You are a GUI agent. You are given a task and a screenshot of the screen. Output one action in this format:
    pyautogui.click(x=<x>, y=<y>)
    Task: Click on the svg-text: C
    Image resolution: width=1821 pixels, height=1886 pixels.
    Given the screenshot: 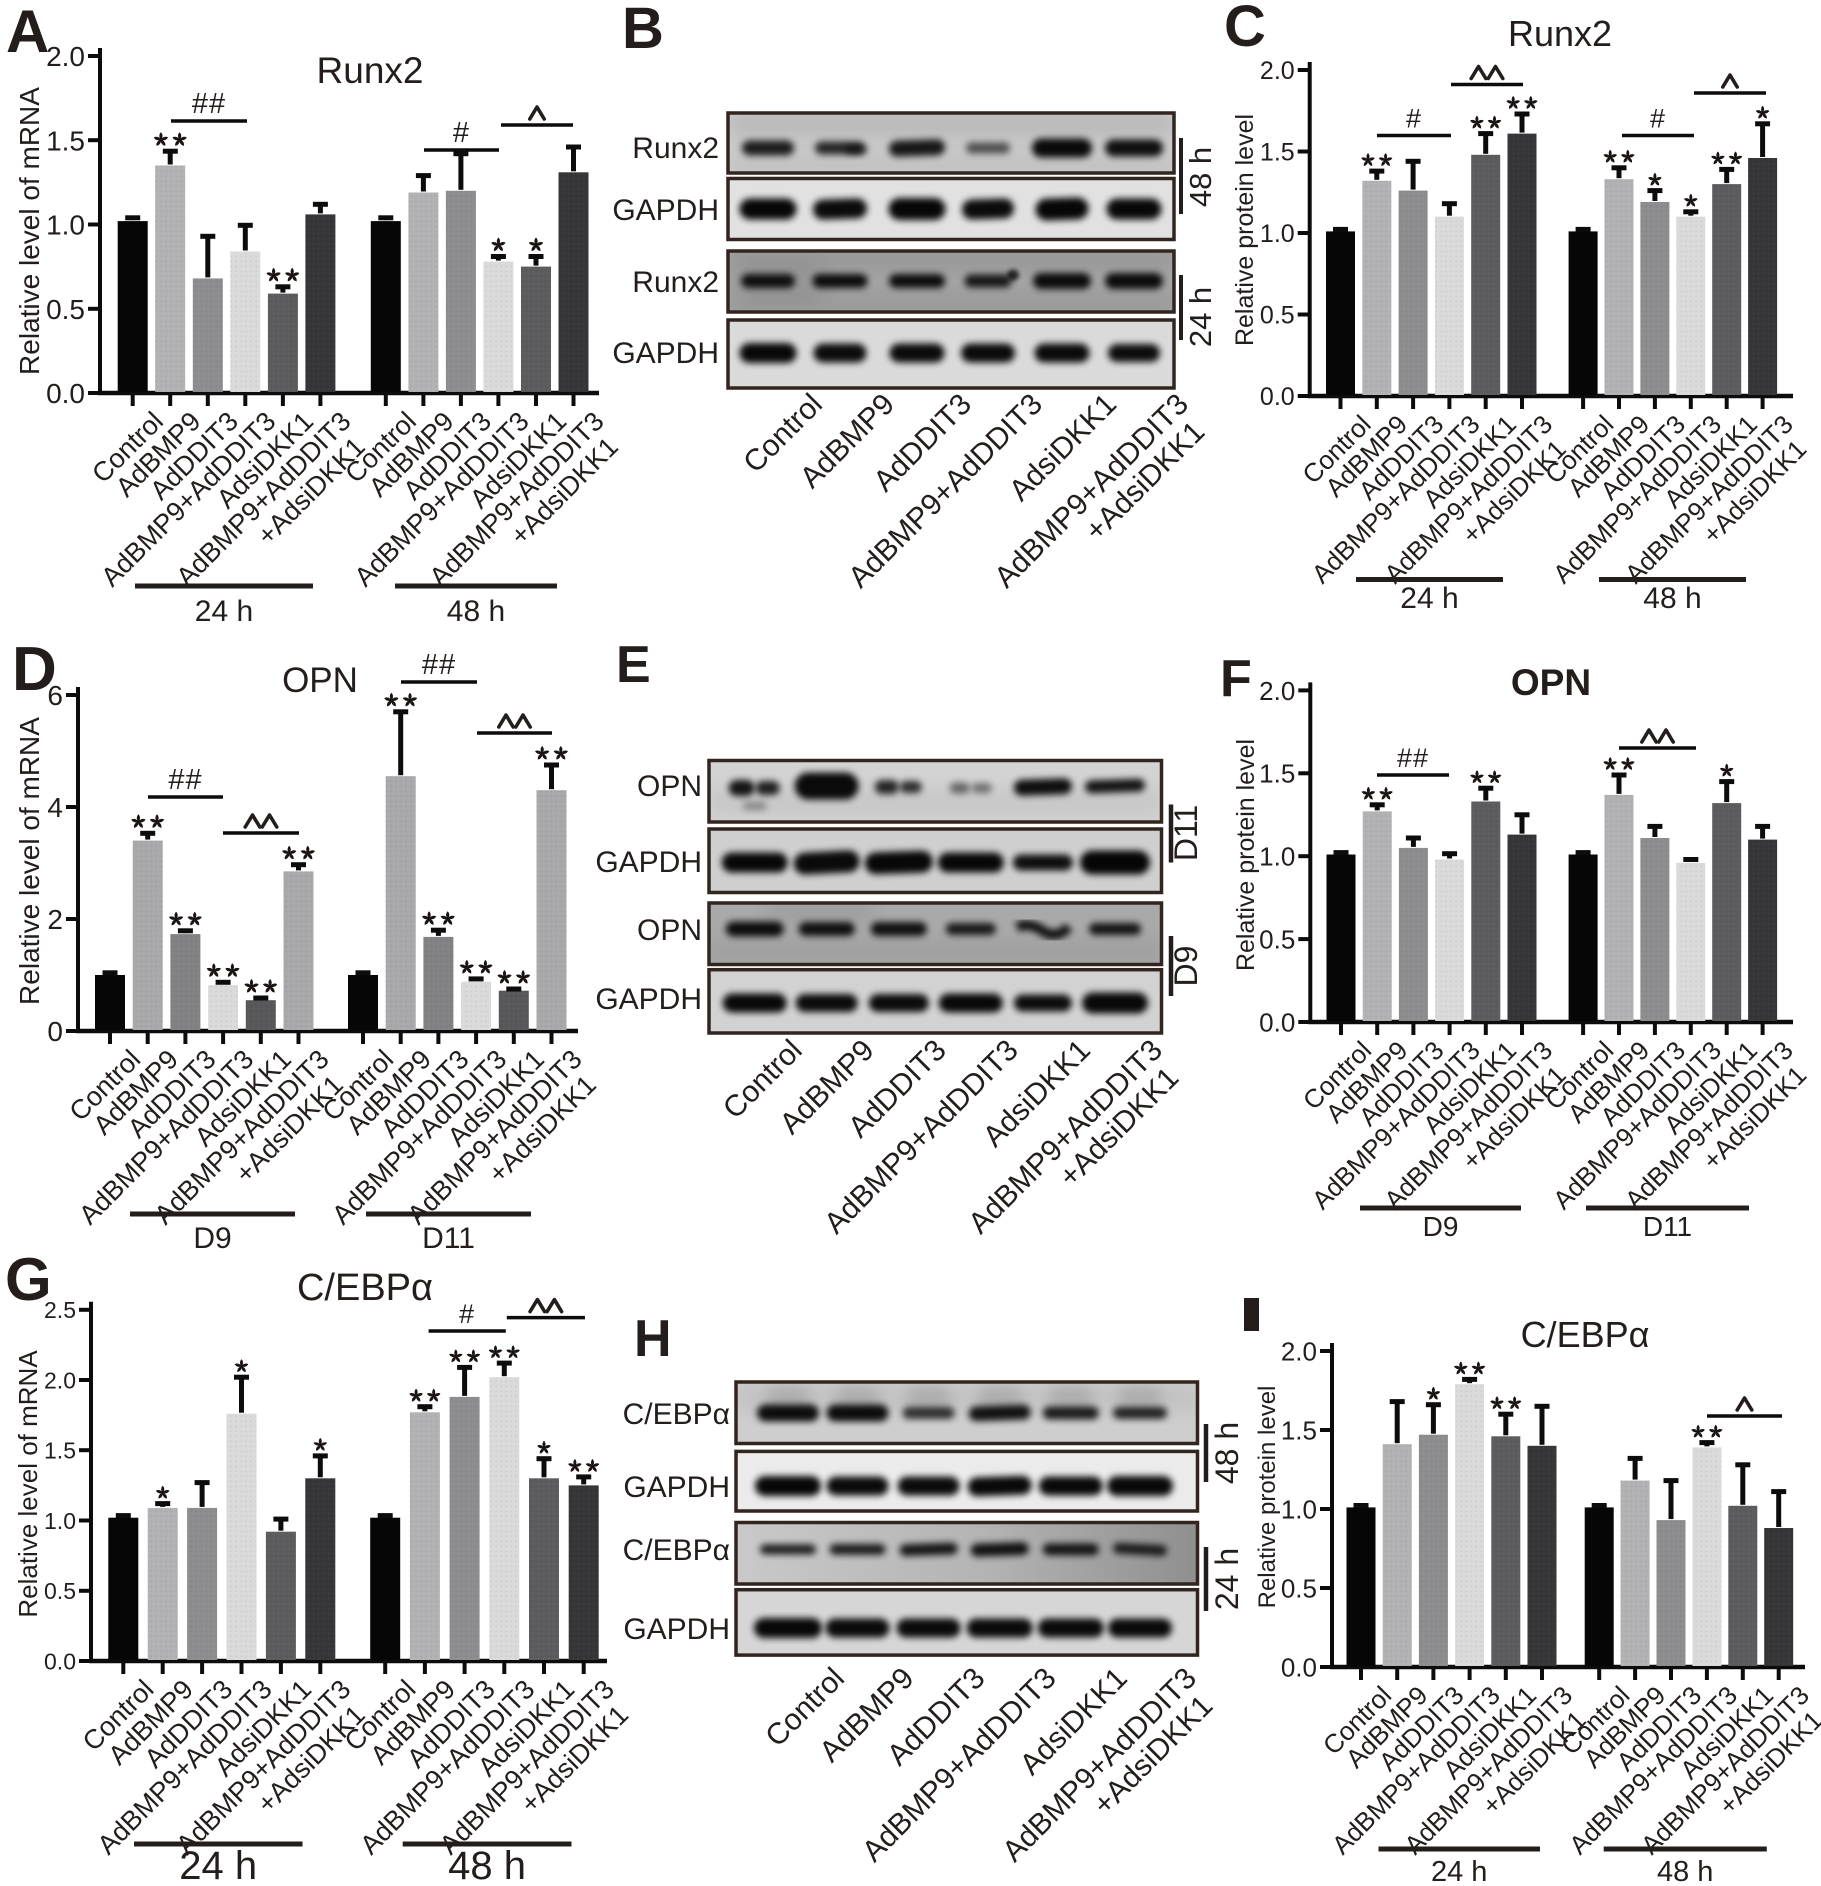 What is the action you would take?
    pyautogui.click(x=1245, y=29)
    